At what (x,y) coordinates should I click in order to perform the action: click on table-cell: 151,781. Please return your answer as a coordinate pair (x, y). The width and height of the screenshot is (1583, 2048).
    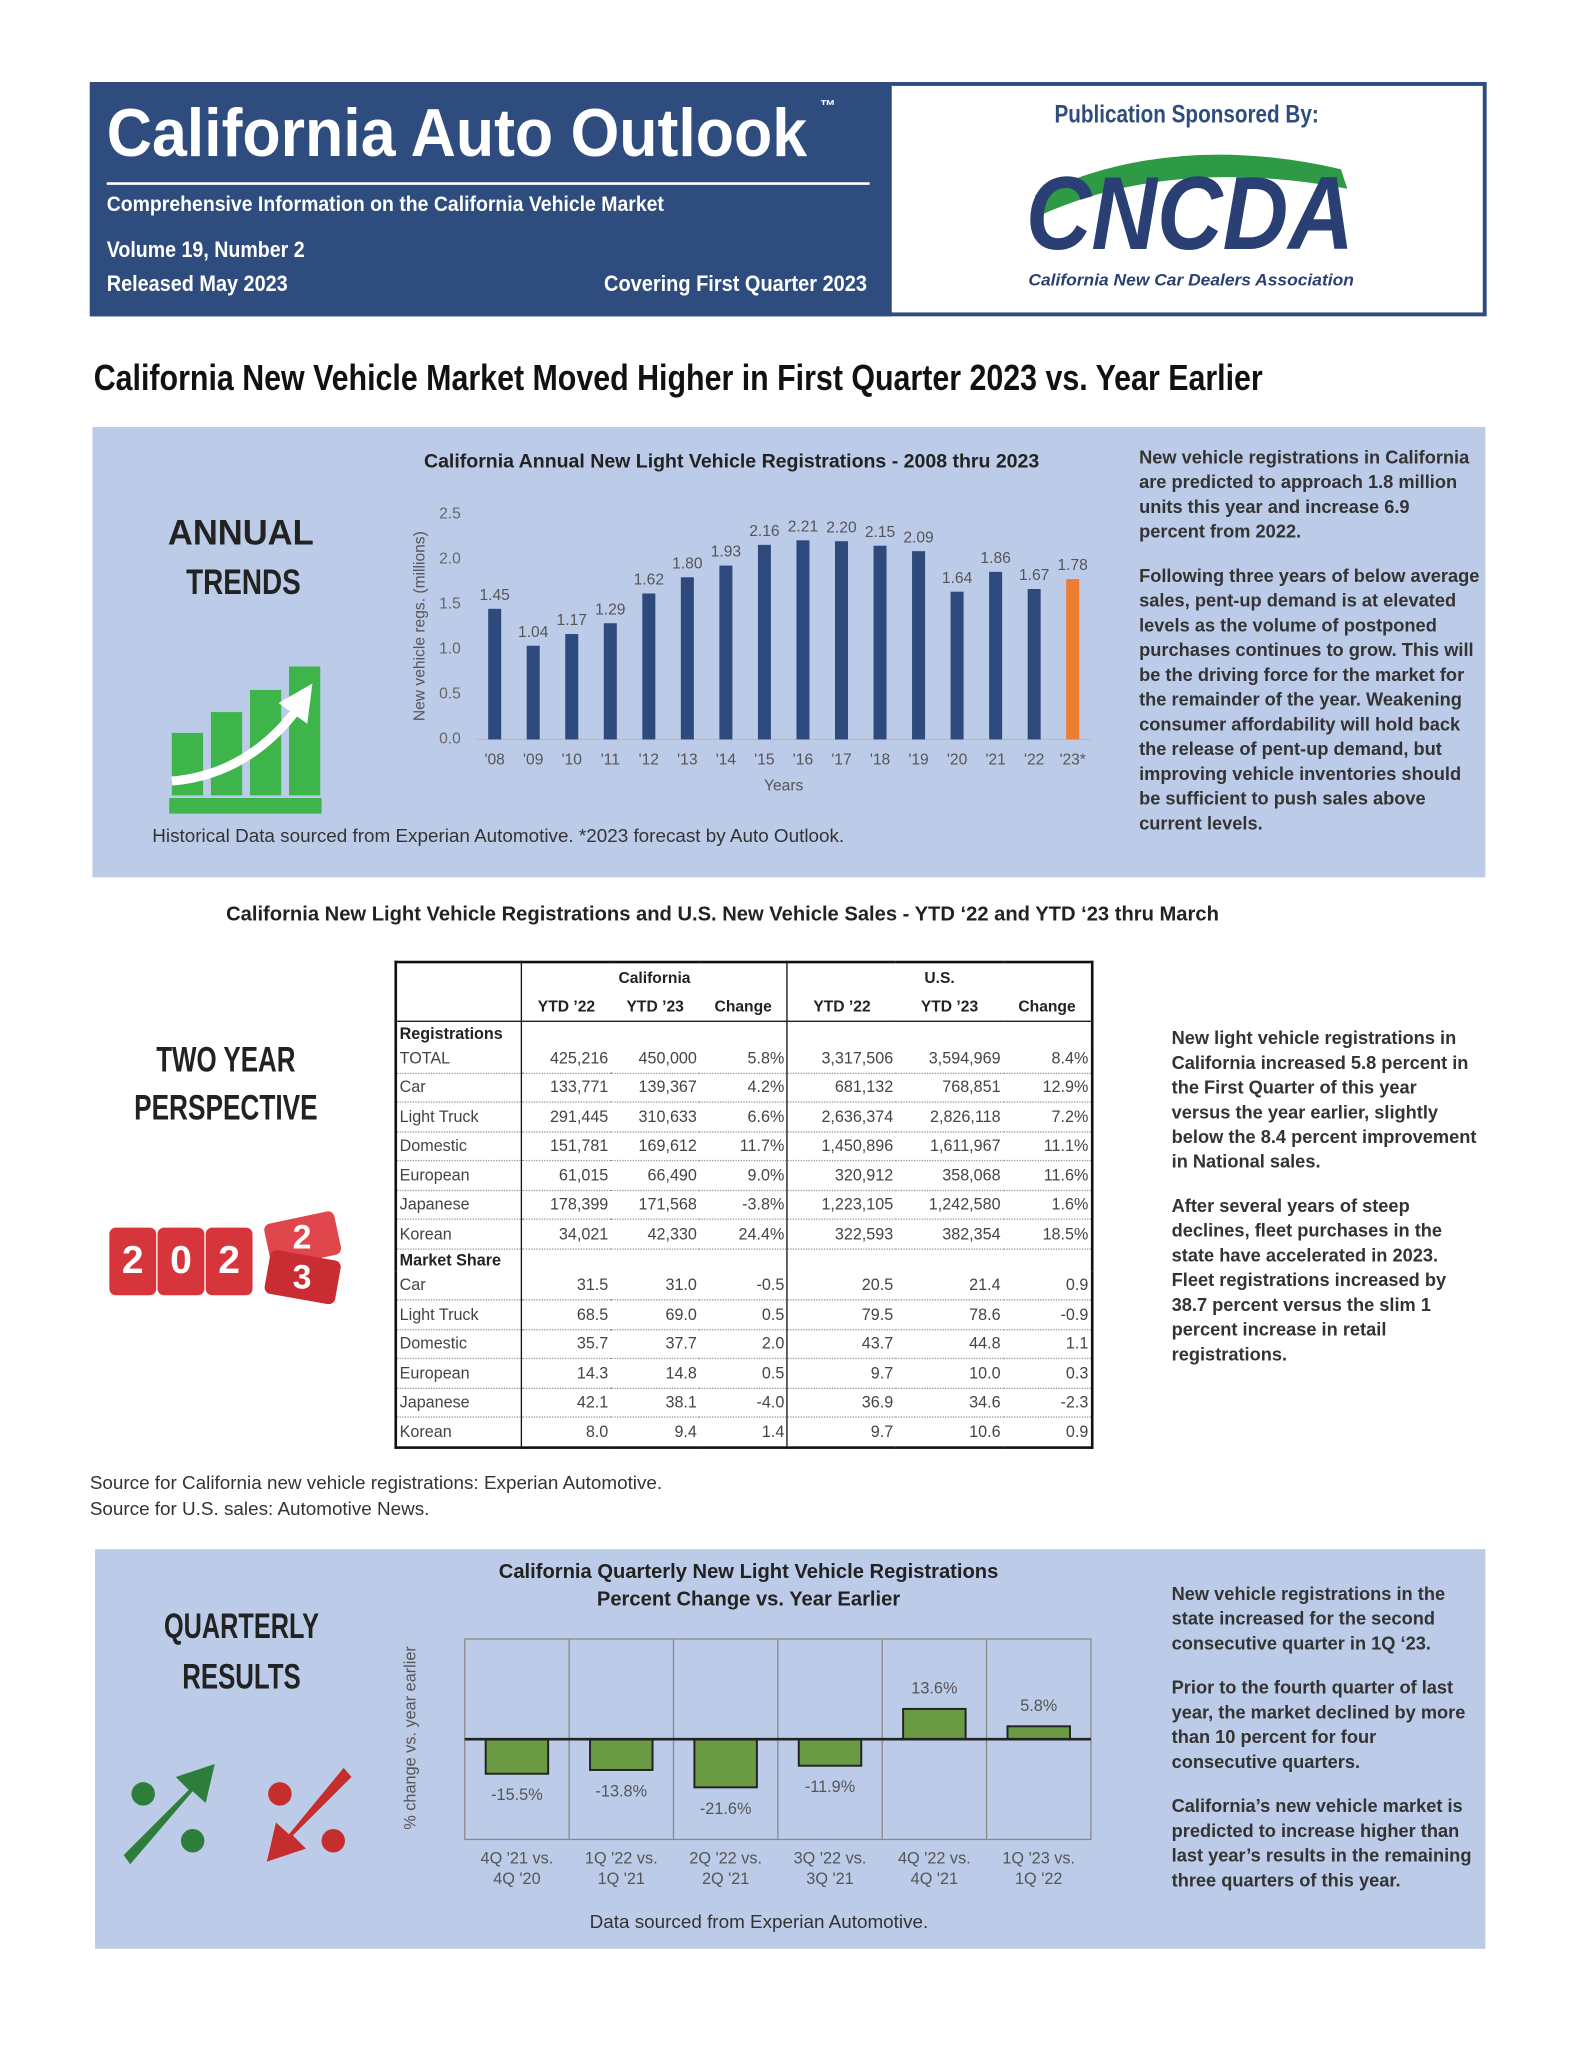
    Looking at the image, I should click on (566, 1146).